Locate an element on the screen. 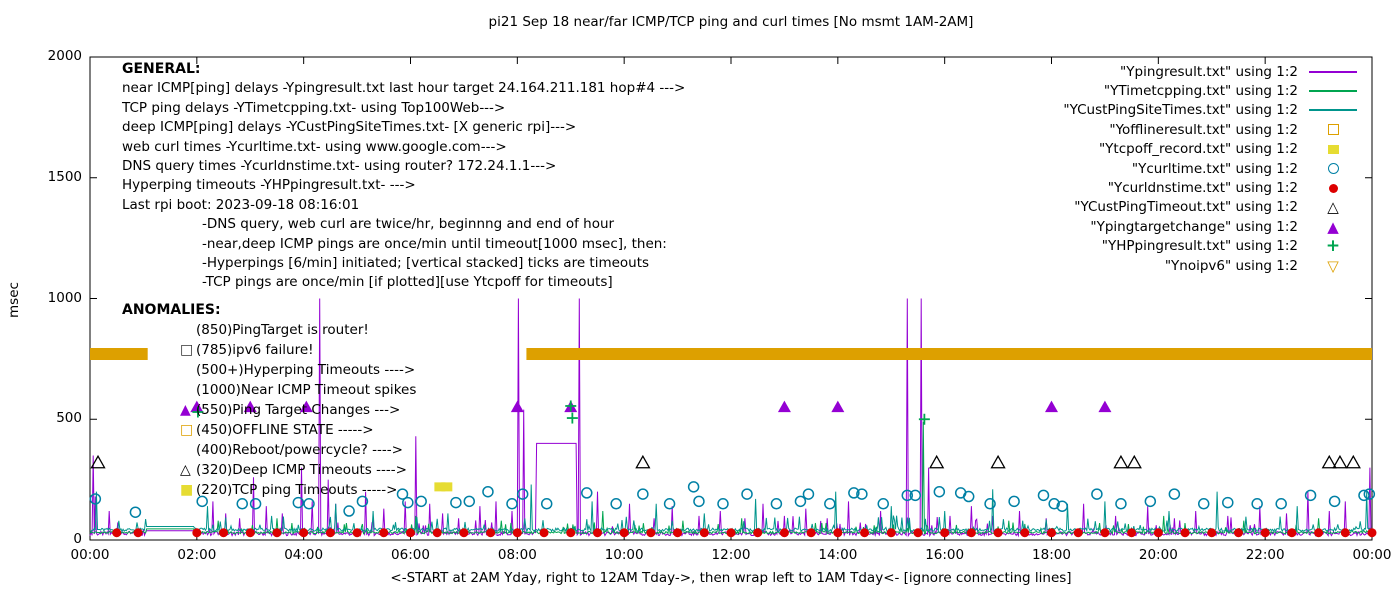  x-tick-label: 12:00 is located at coordinates (731, 555).